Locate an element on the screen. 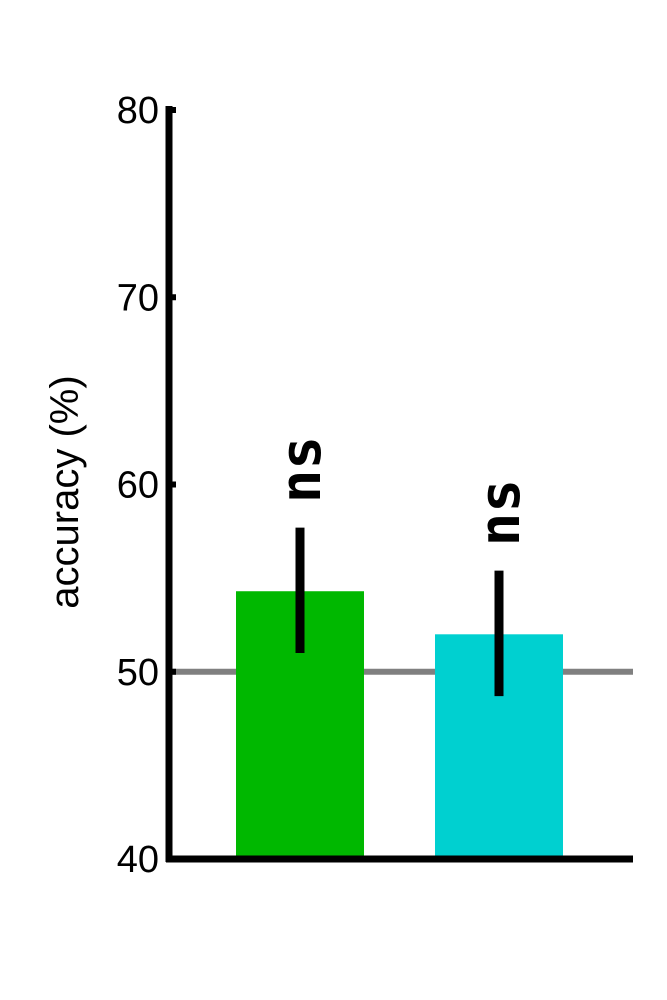  y-tick-label: 70 is located at coordinates (138, 298).